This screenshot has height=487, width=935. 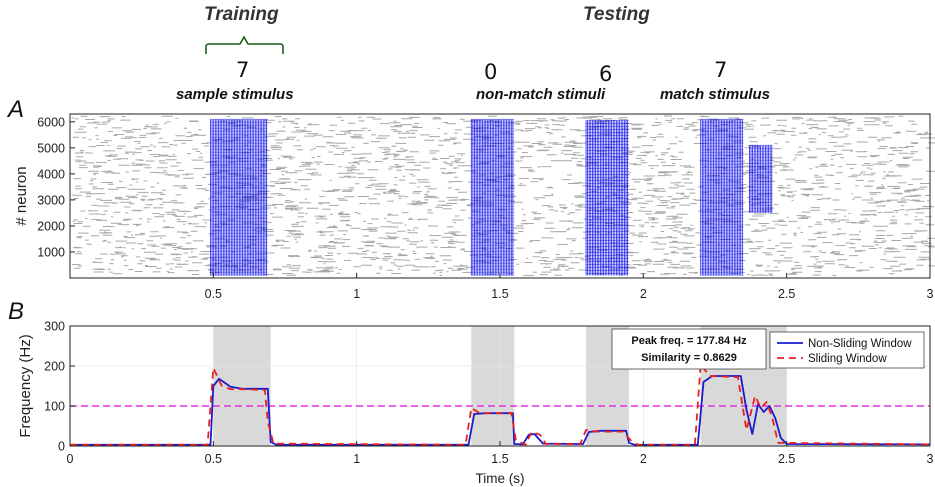 I want to click on legend-label: Non-Sliding Window, so click(x=860, y=344).